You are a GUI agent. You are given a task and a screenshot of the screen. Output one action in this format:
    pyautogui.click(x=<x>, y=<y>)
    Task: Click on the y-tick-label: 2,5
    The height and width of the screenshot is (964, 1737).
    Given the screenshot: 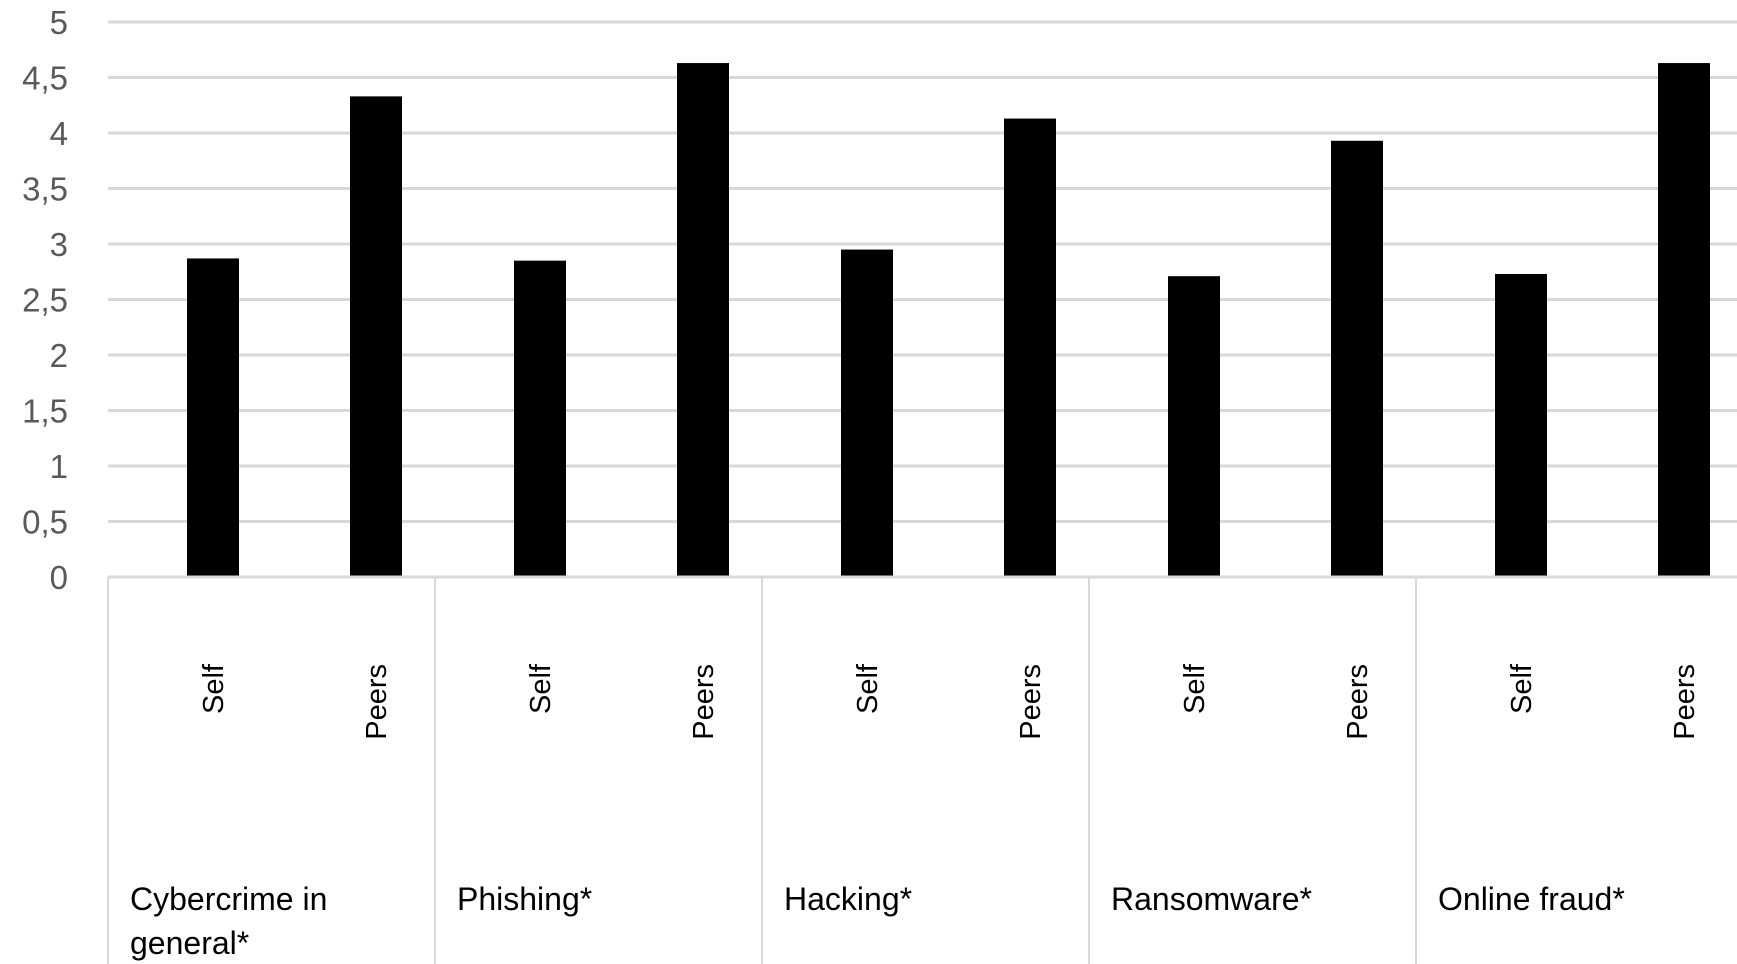 What is the action you would take?
    pyautogui.click(x=45, y=300)
    